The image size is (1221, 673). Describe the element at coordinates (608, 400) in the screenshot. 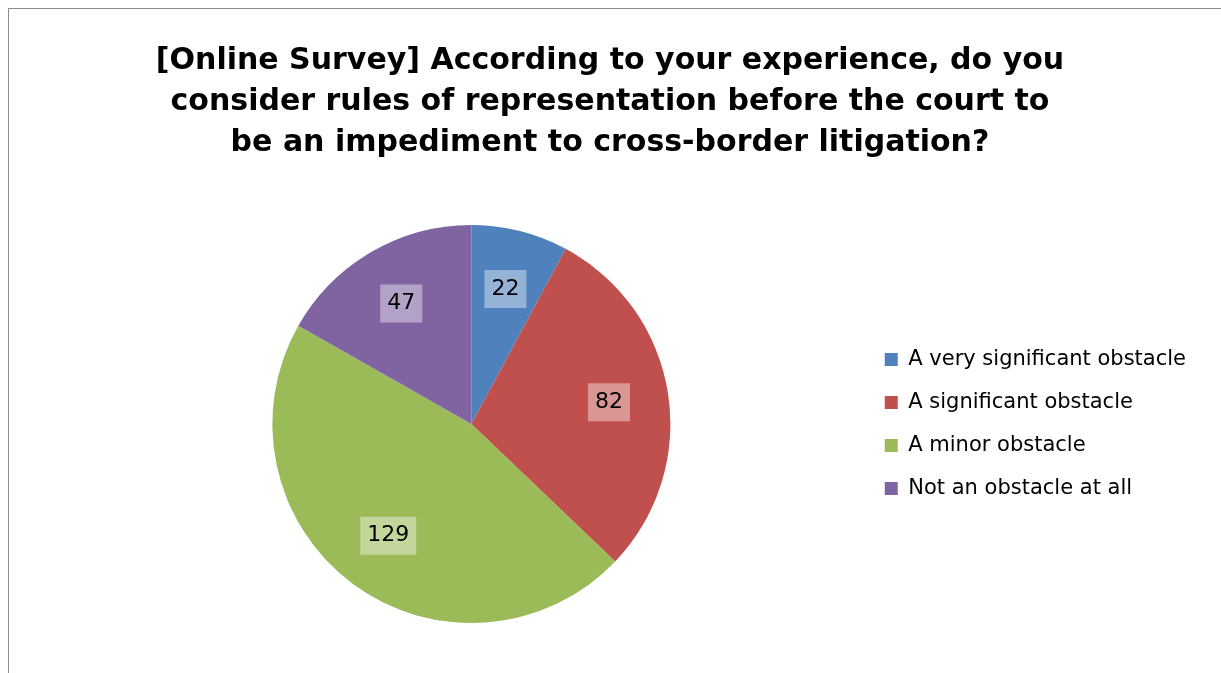

I see `data-label: 82` at that location.